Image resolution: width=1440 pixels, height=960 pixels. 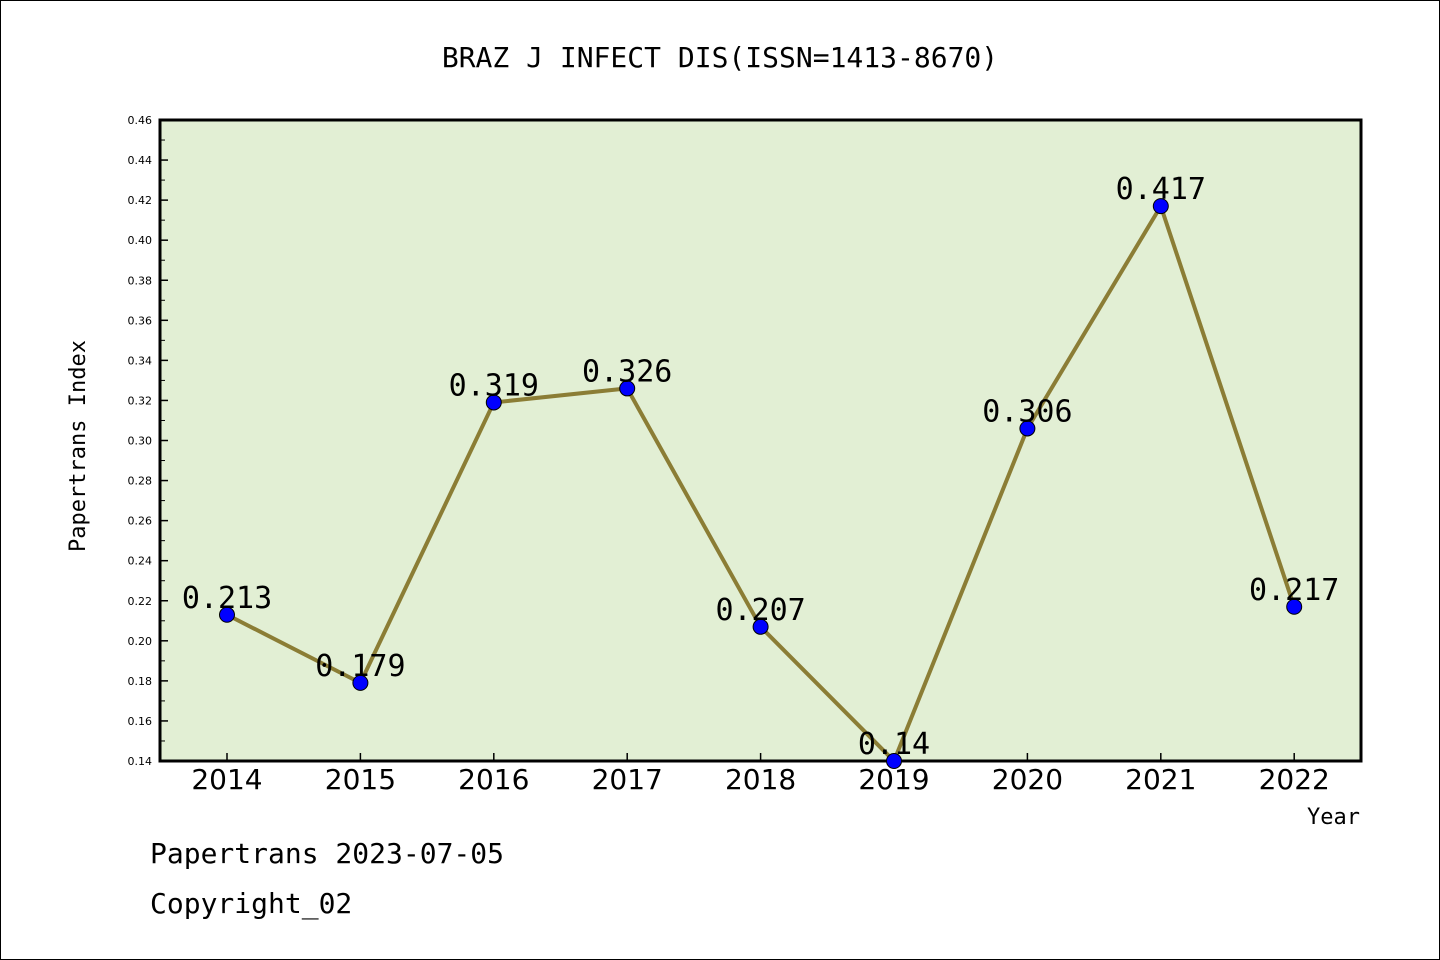 What do you see at coordinates (1294, 590) in the screenshot?
I see `data-label: 0.217` at bounding box center [1294, 590].